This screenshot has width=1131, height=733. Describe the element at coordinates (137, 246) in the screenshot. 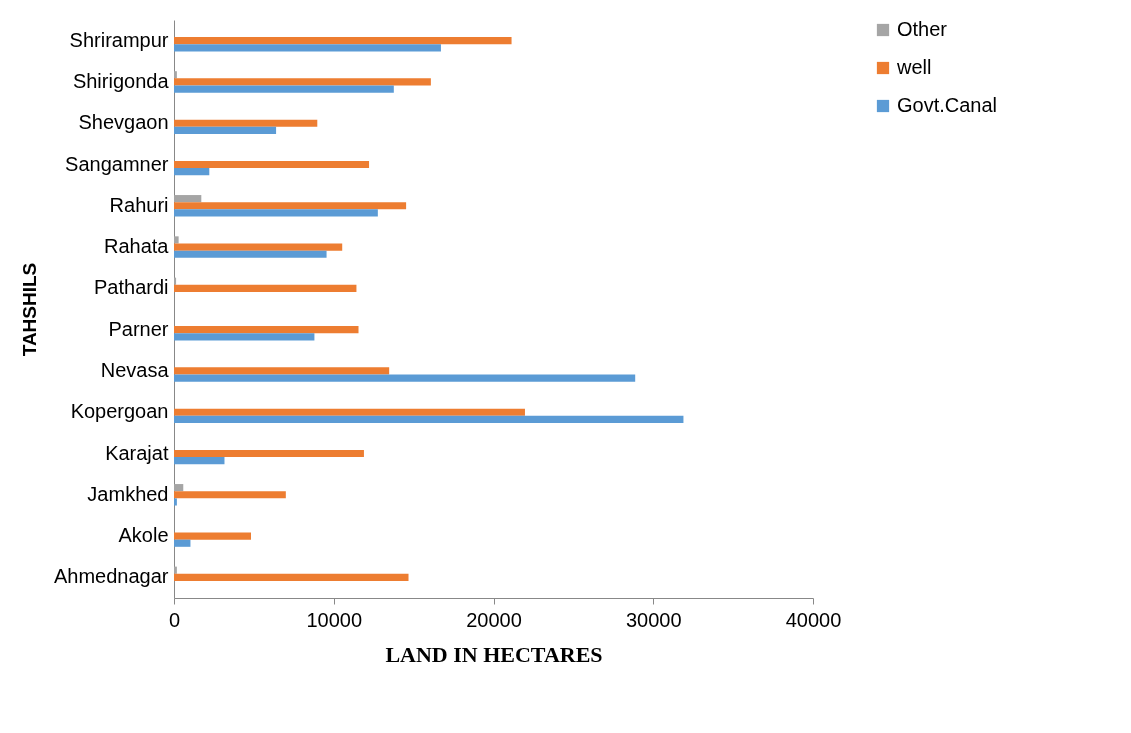

I see `y-tick-label: Rahata` at that location.